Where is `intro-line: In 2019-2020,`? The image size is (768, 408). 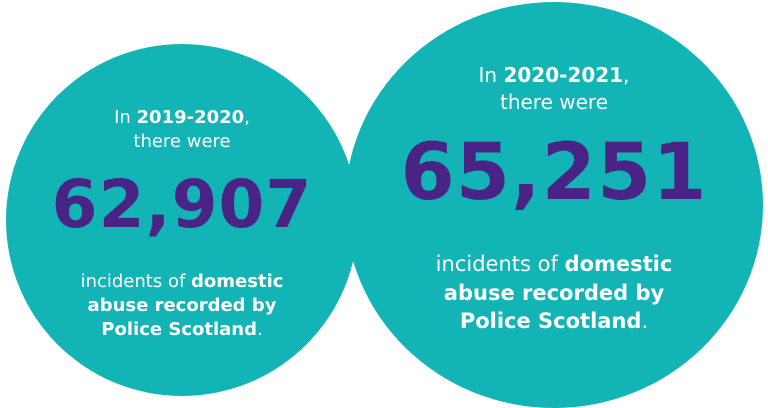
intro-line: In 2019-2020, is located at coordinates (182, 117).